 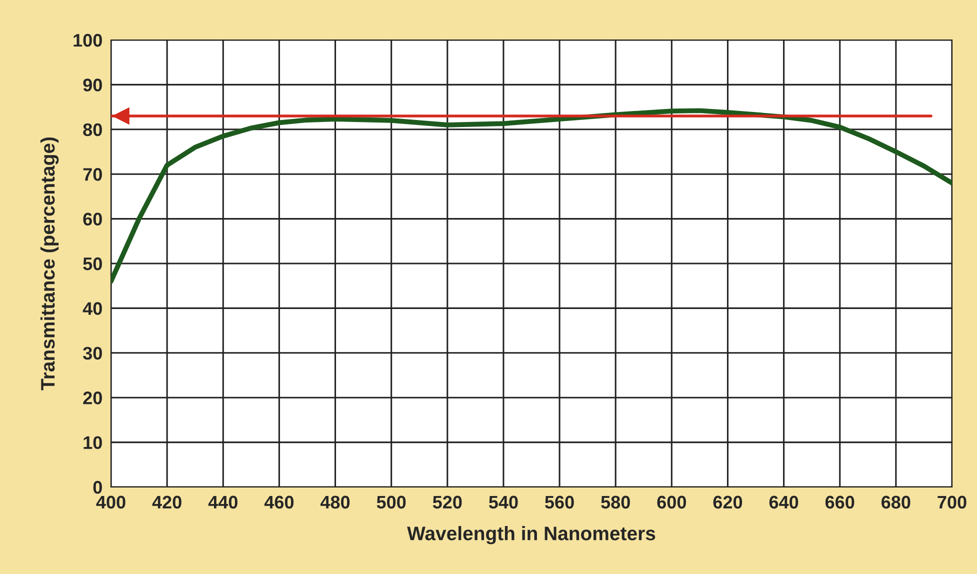 What do you see at coordinates (531, 535) in the screenshot?
I see `x-axis-title: Wavelength in Nanometers` at bounding box center [531, 535].